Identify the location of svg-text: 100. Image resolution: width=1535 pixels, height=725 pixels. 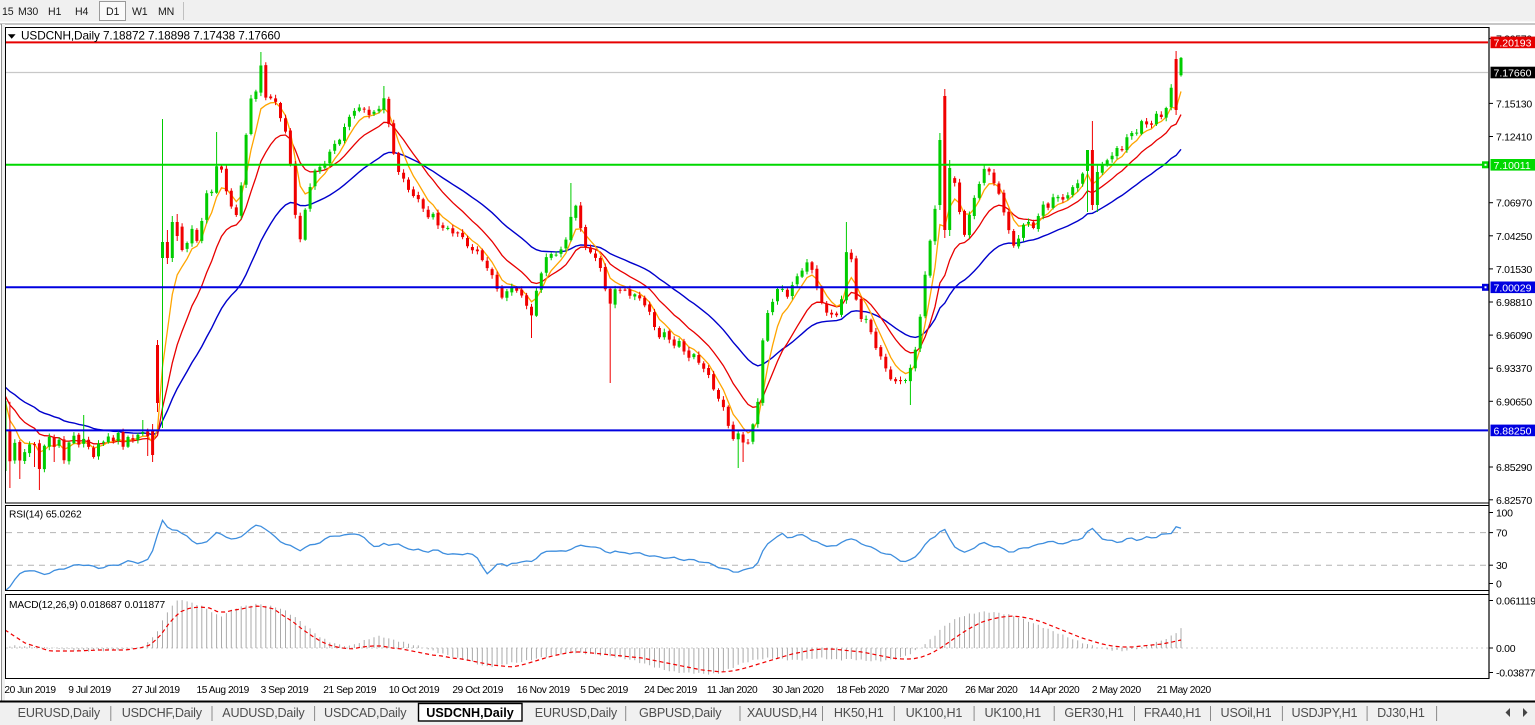
(1504, 514).